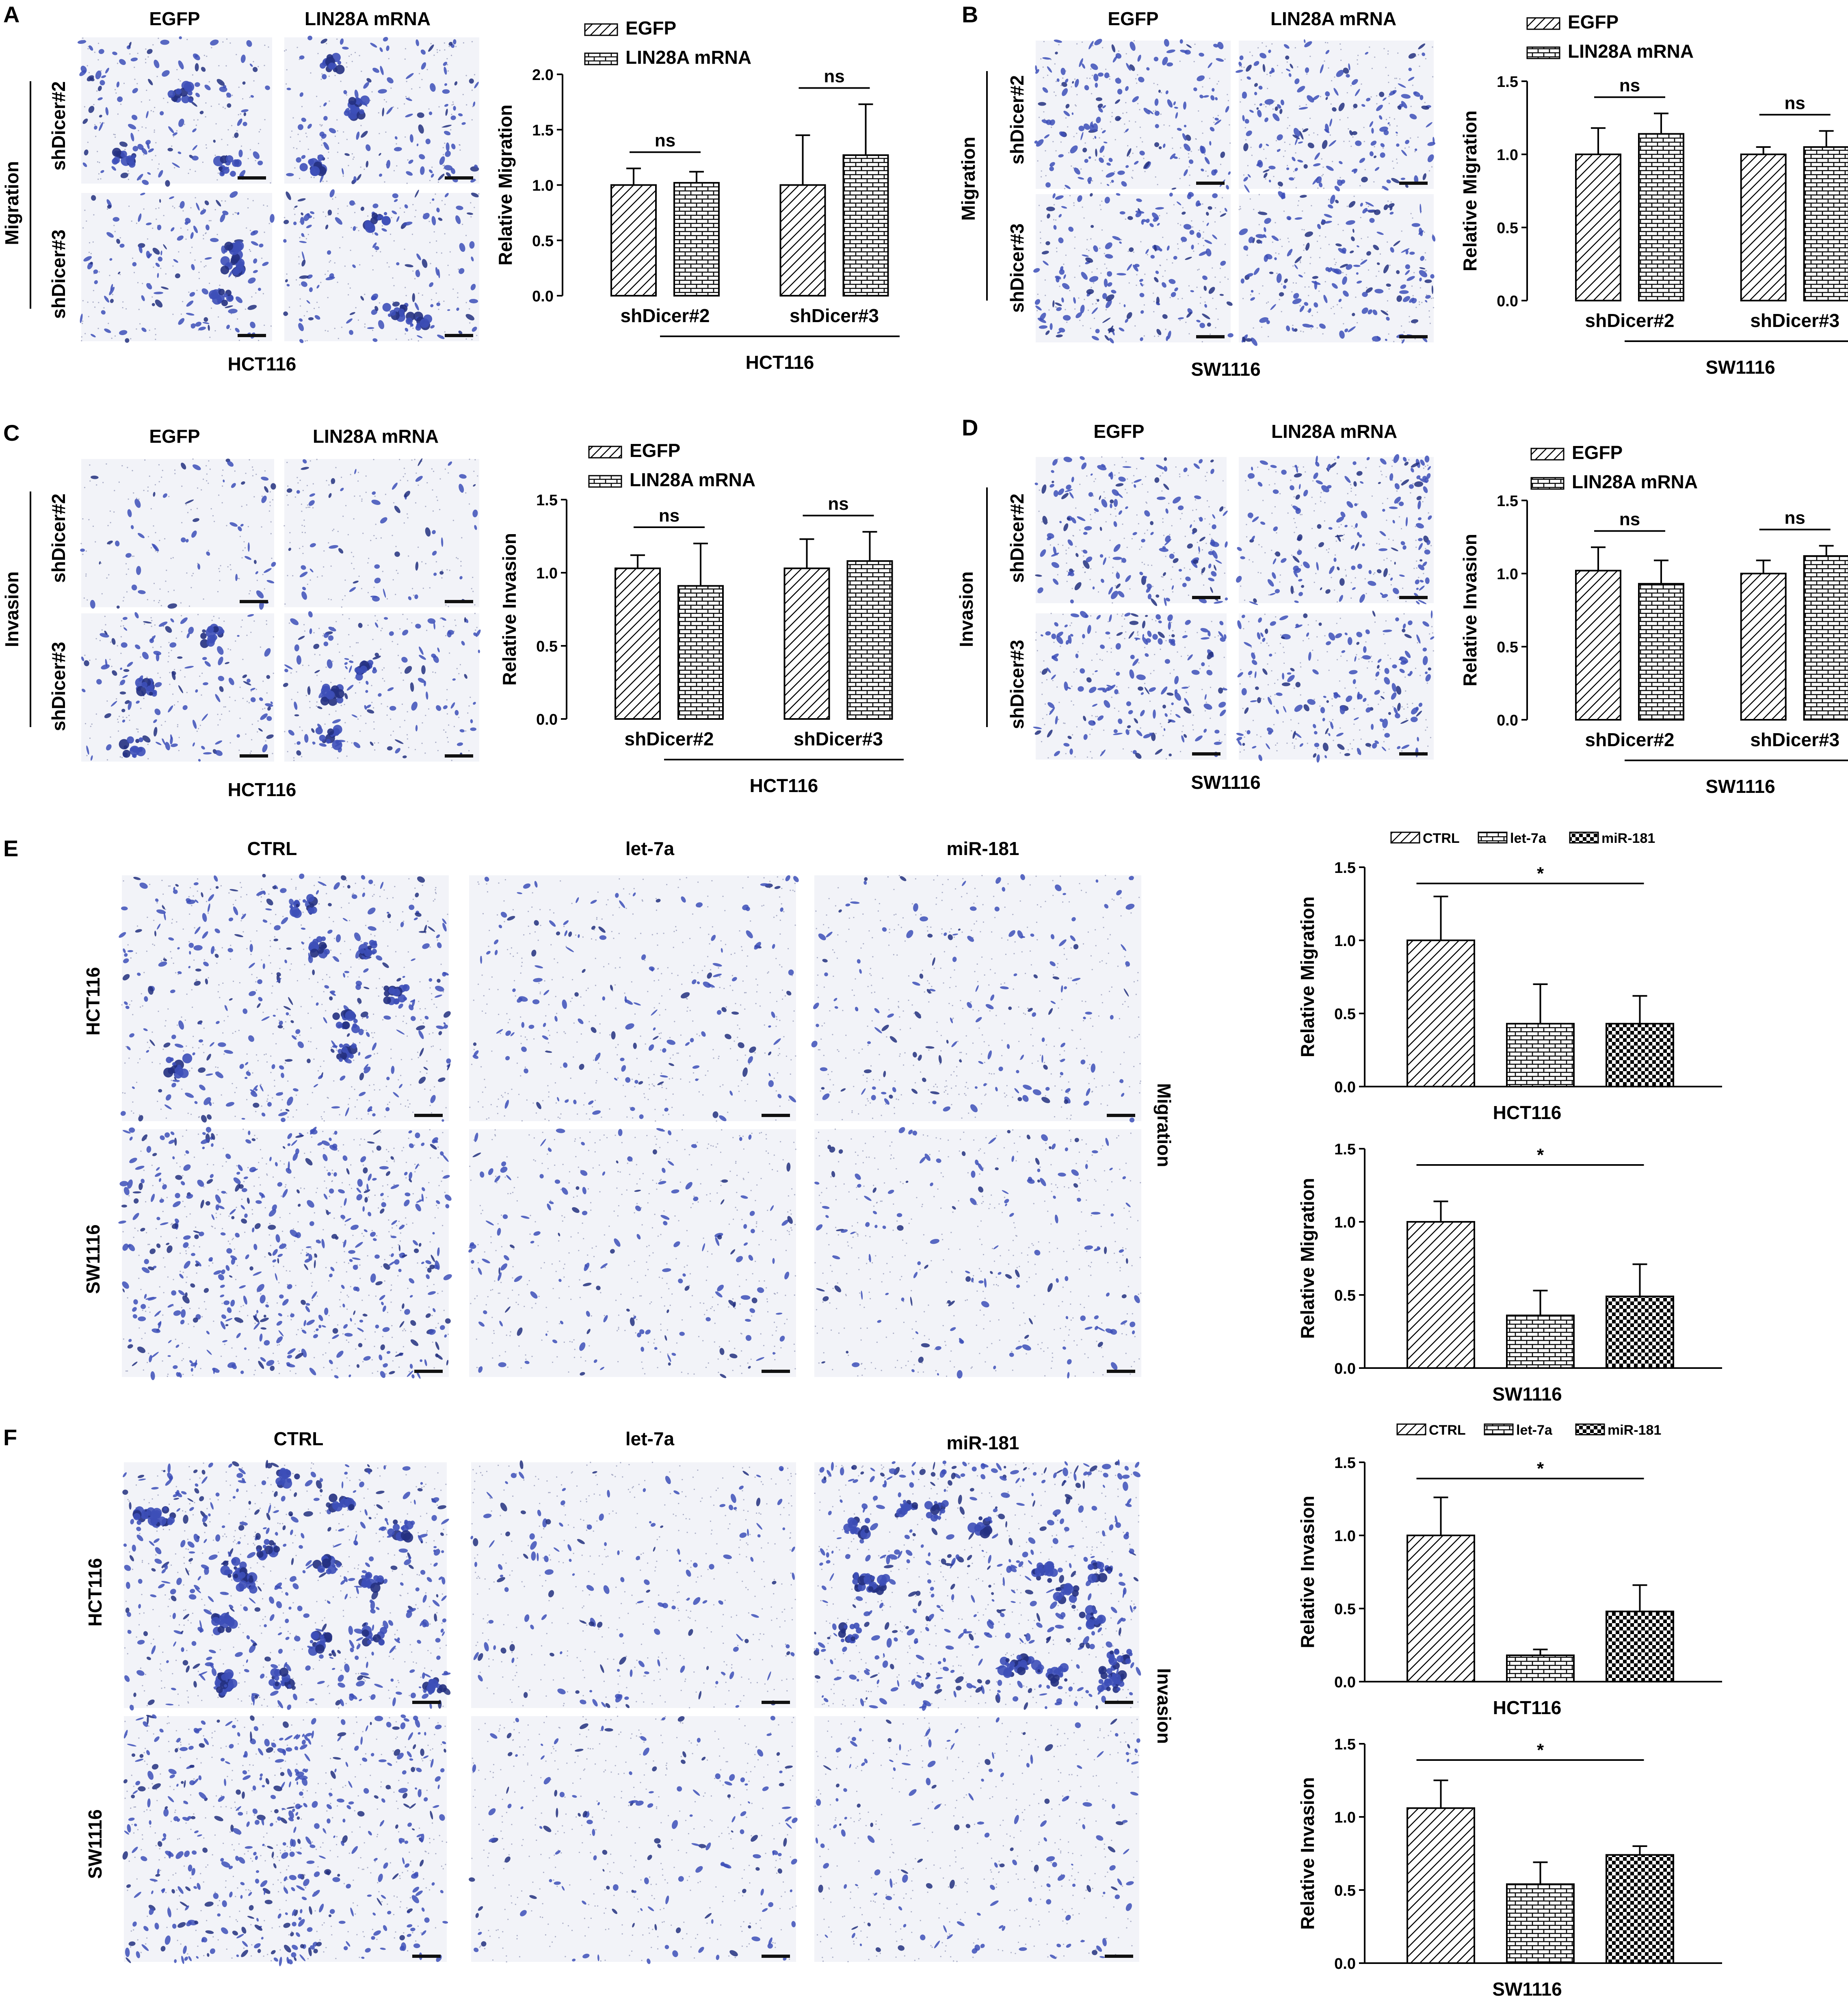 This screenshot has height=2007, width=1848. What do you see at coordinates (93, 1001) in the screenshot?
I see `row-label-hct116: HCT116` at bounding box center [93, 1001].